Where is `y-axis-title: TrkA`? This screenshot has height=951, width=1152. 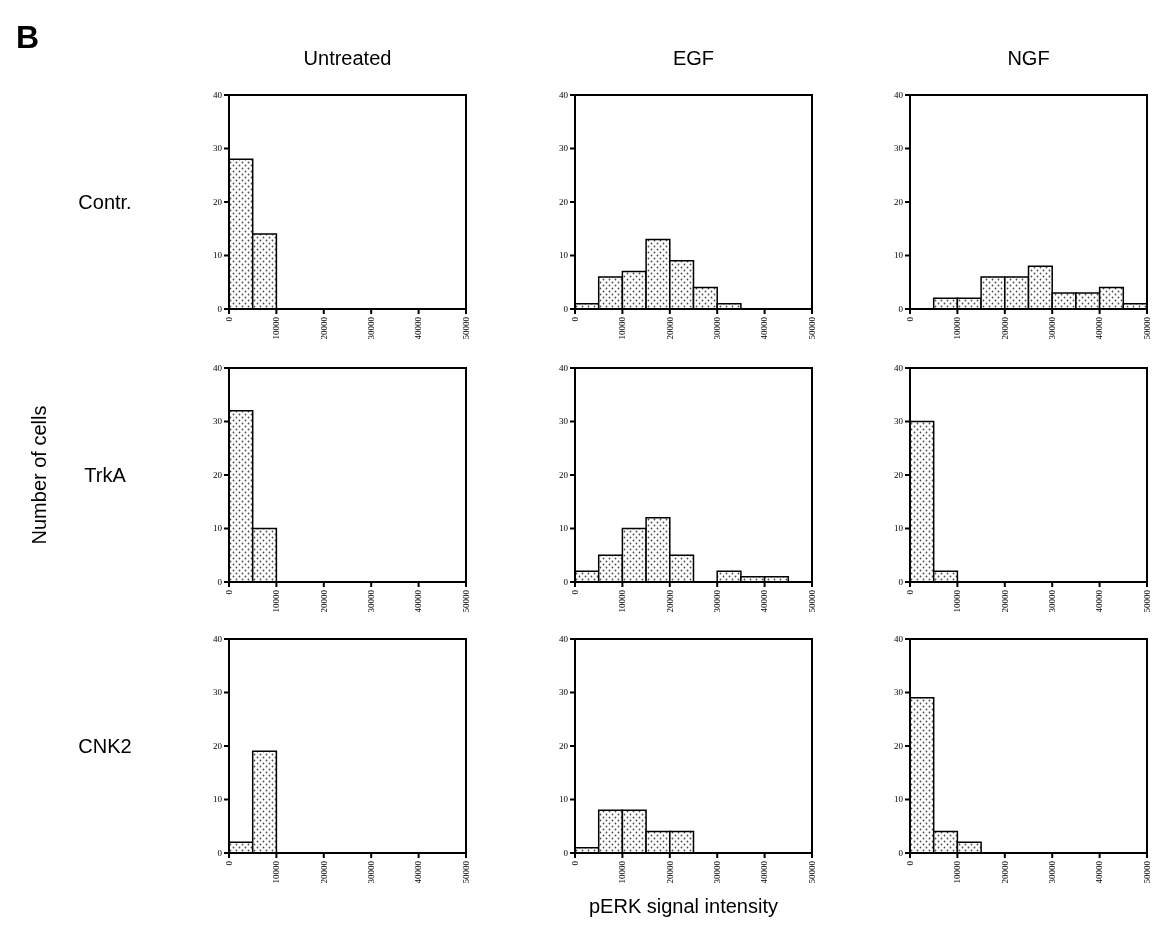
y-axis-title: TrkA is located at coordinates (105, 475).